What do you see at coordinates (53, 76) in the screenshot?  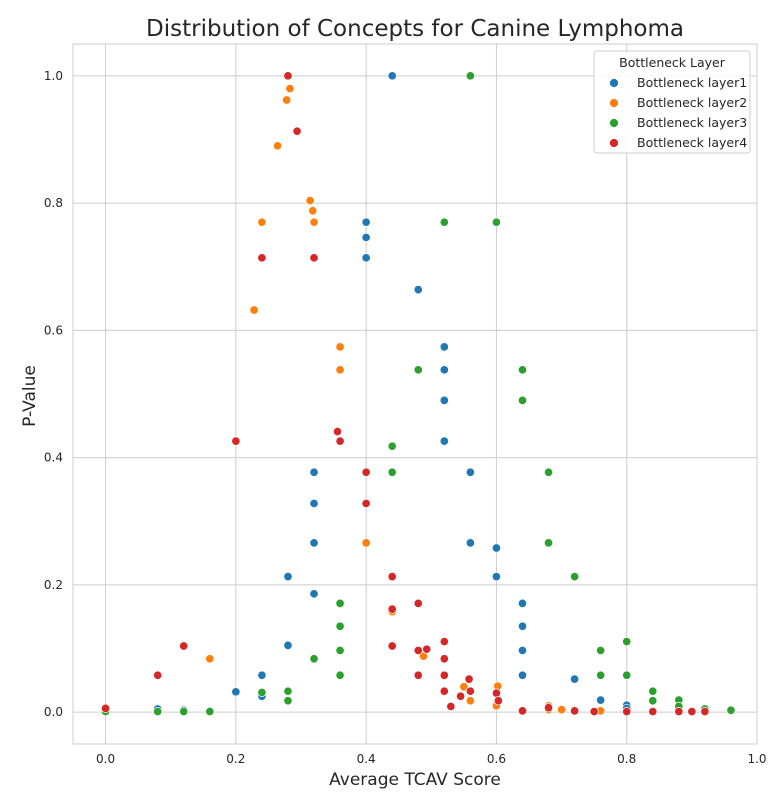 I see `y-tick-label: 1.0` at bounding box center [53, 76].